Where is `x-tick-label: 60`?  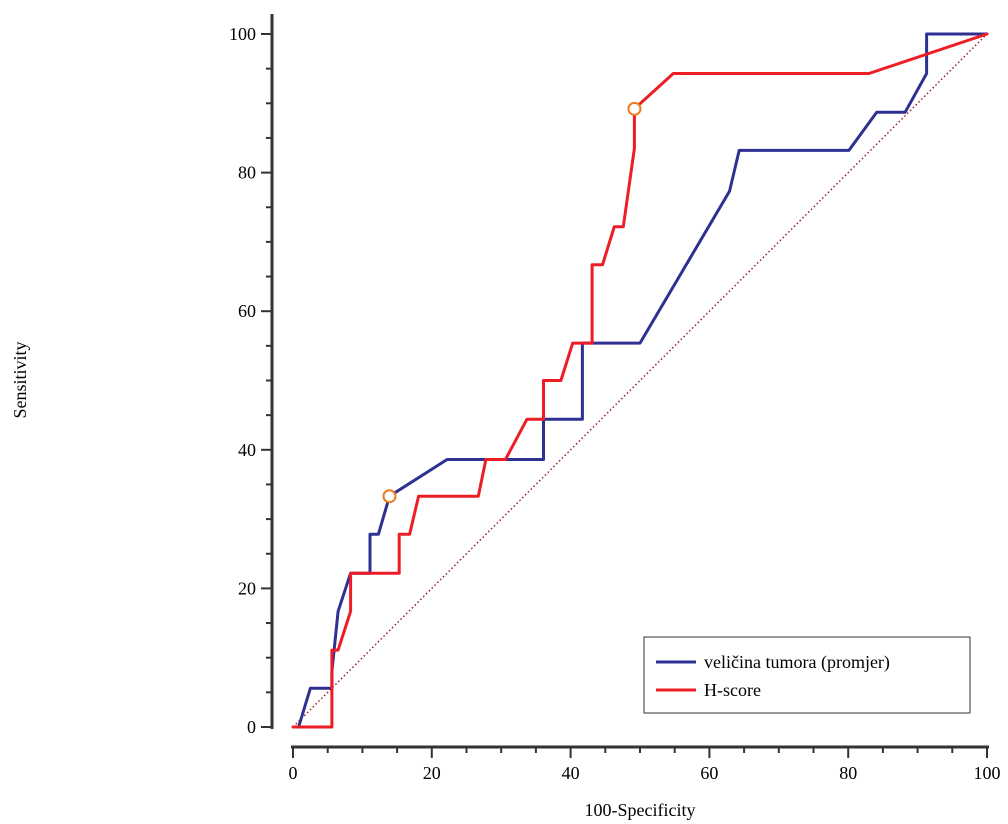 x-tick-label: 60 is located at coordinates (709, 773).